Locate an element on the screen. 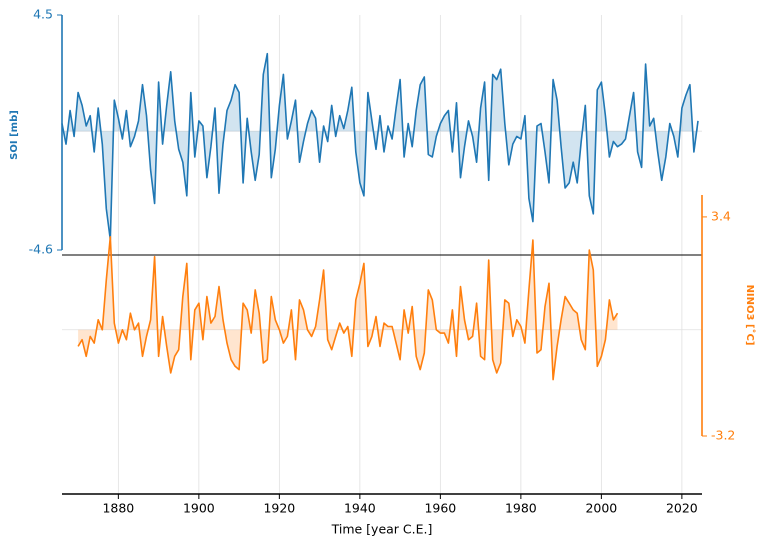 This screenshot has height=548, width=768. x-tick-label: 1940 is located at coordinates (360, 508).